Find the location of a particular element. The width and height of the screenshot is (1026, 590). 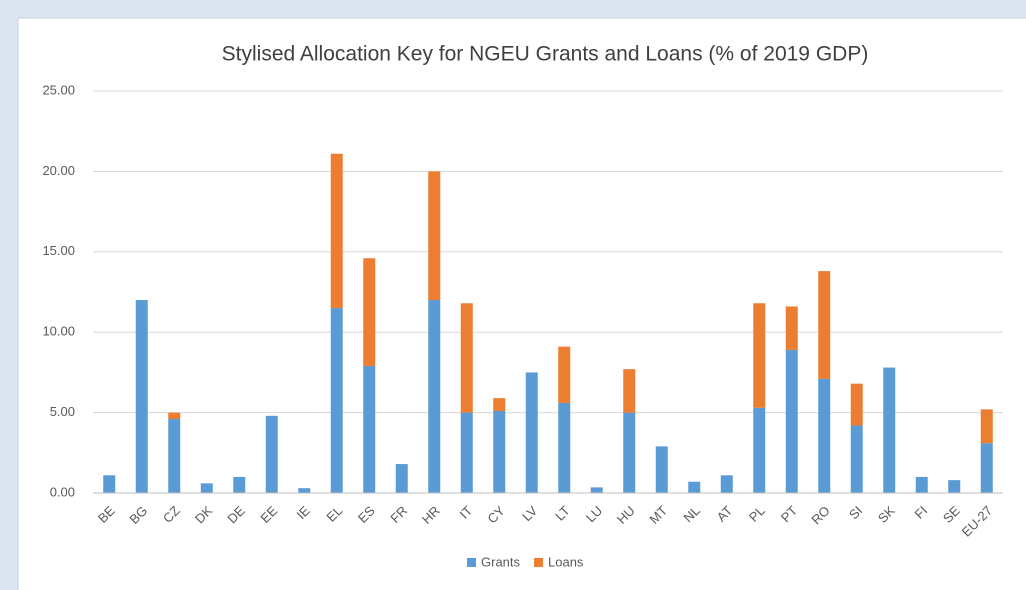

y-tick-label: 25.00 is located at coordinates (58, 89).